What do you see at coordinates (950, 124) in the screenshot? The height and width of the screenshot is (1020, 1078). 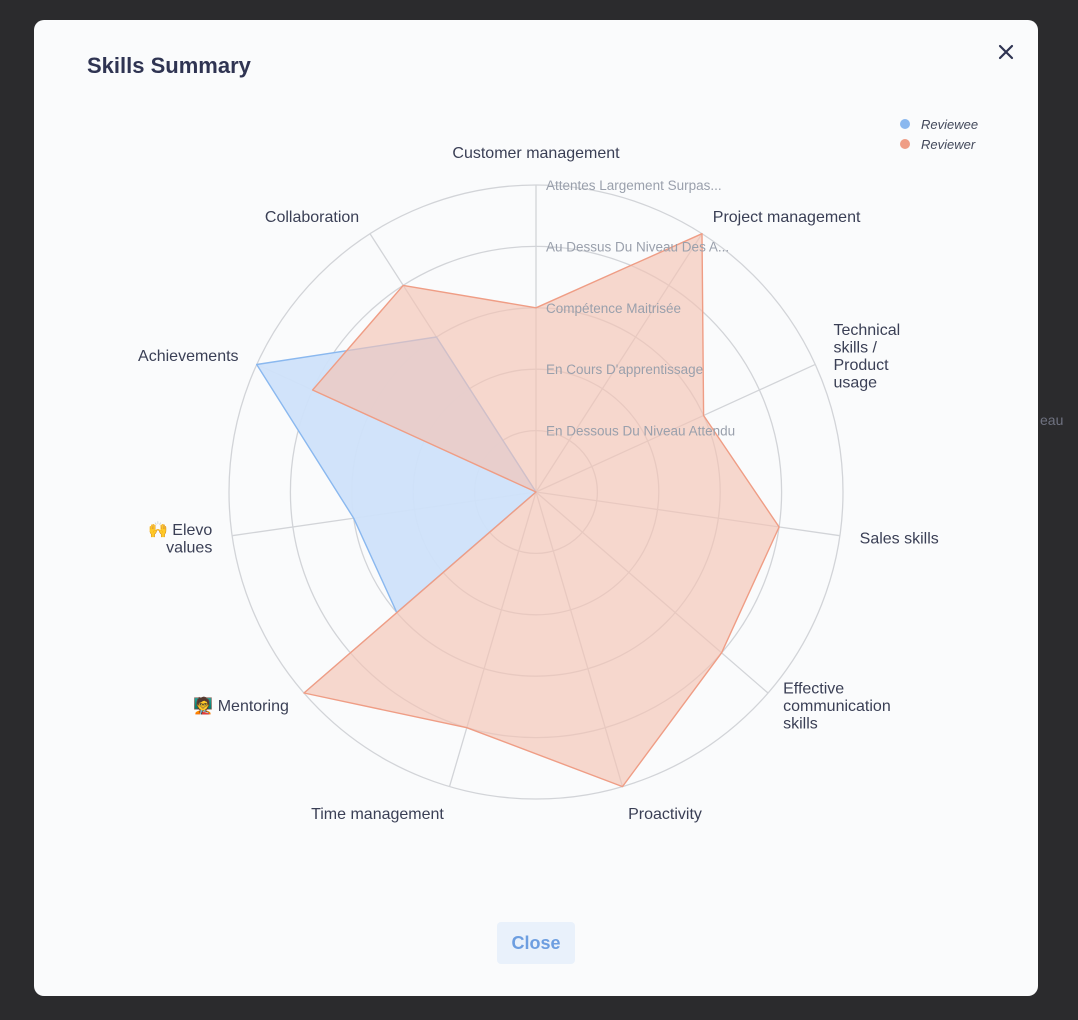 I see `legend-label-reviewee: Reviewee` at bounding box center [950, 124].